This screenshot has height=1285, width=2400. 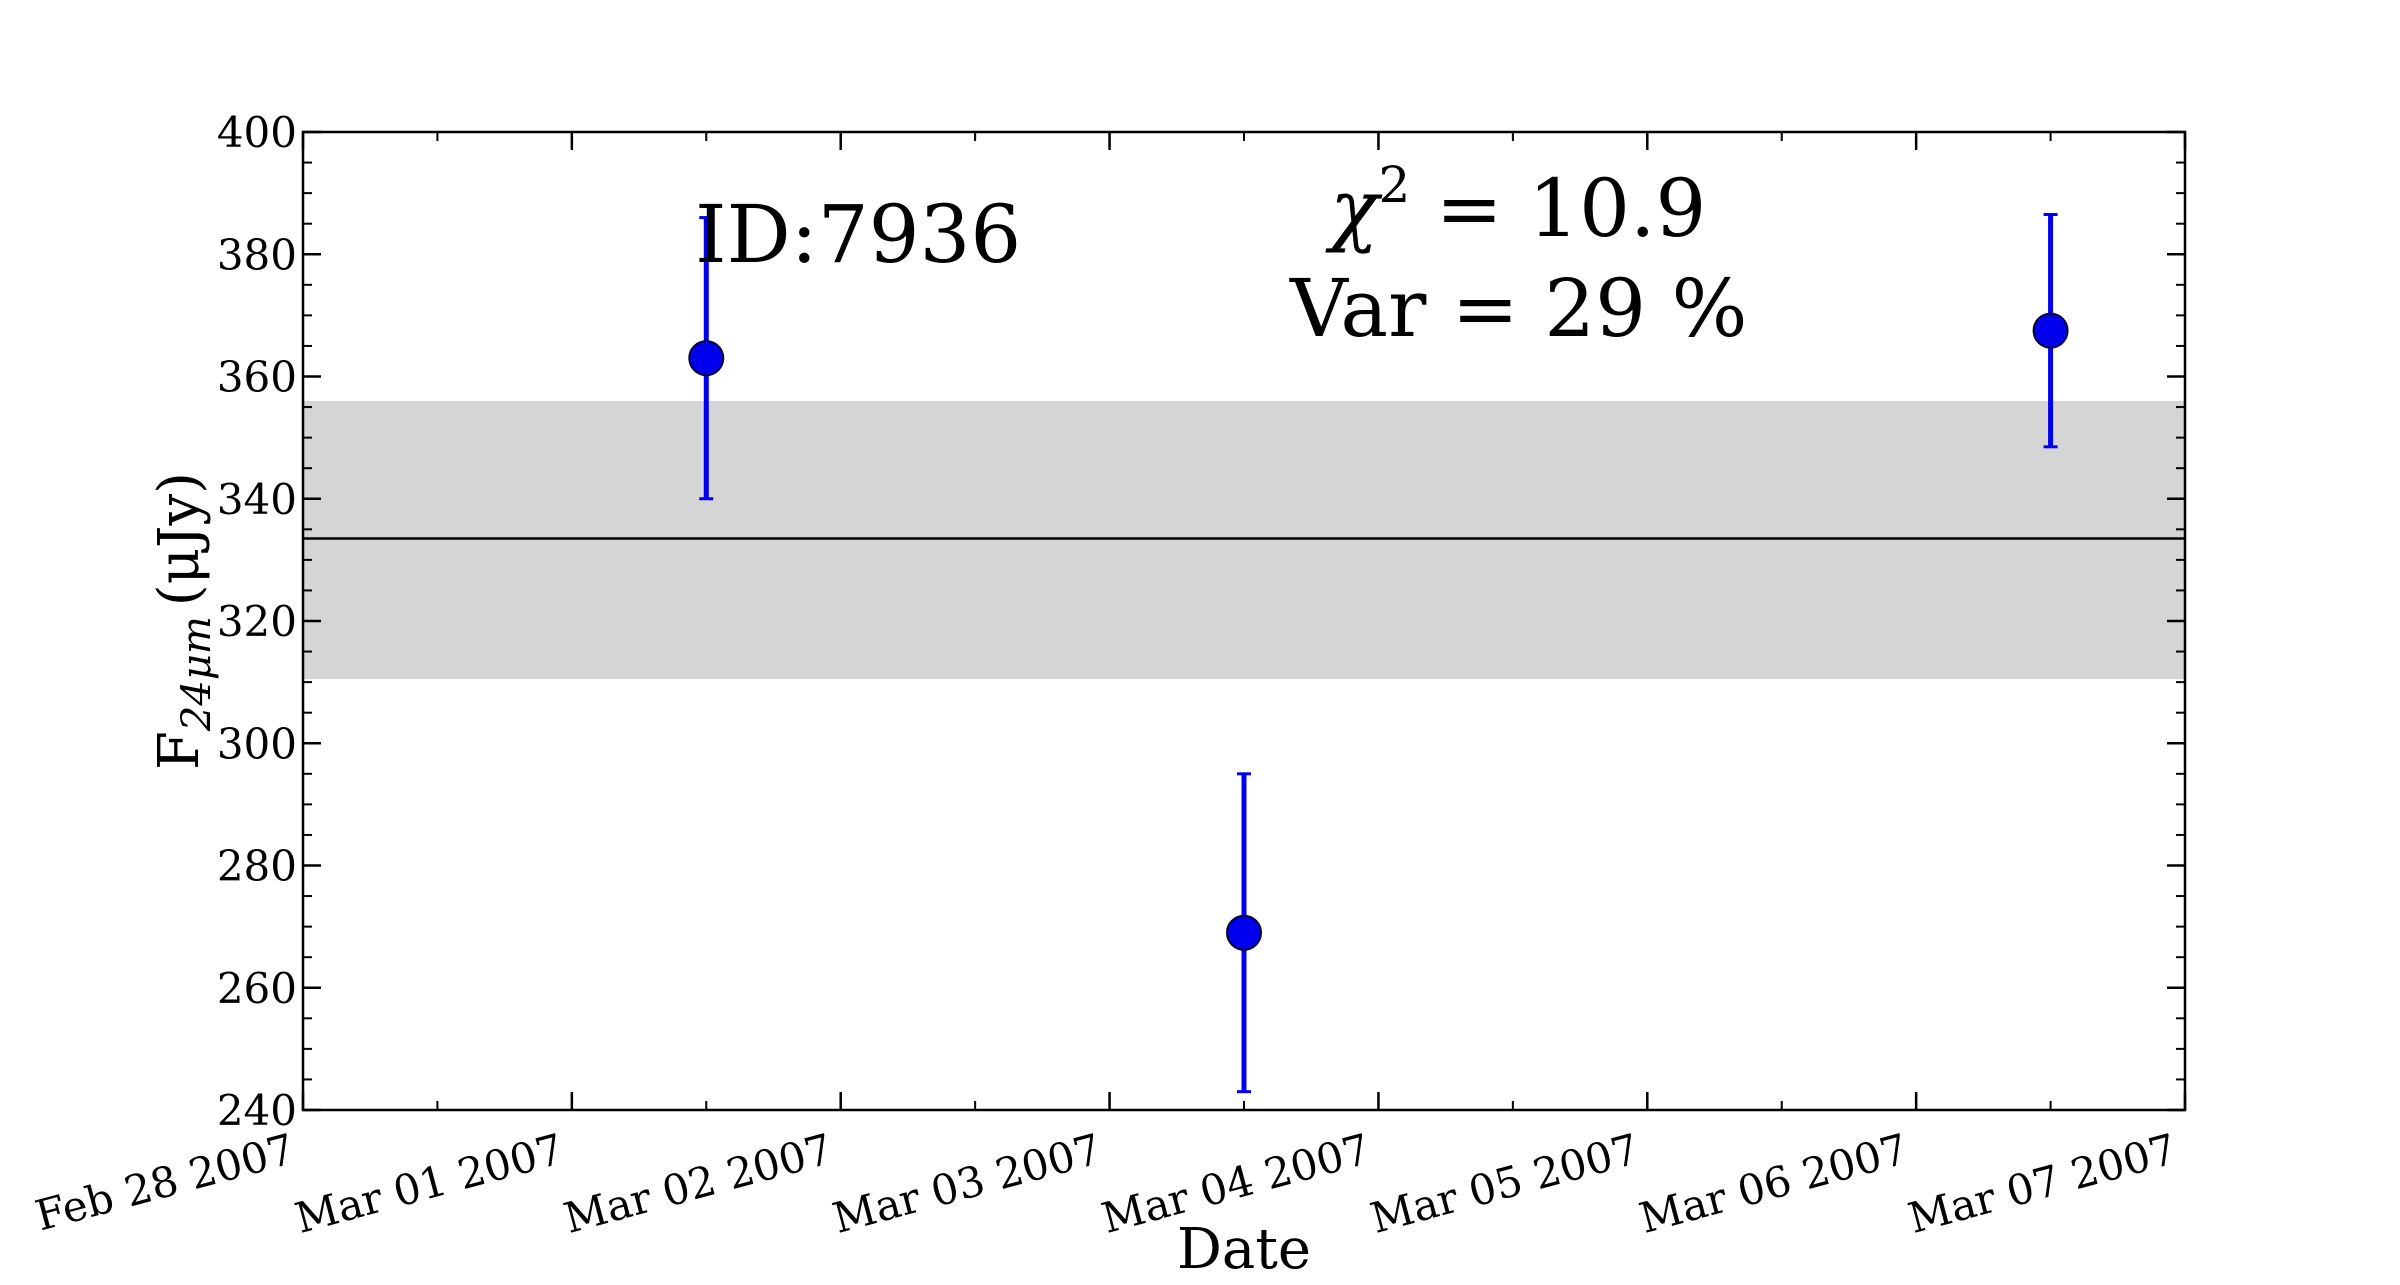 What do you see at coordinates (1558, 208) in the screenshot?
I see `chi2-value: = 10.9` at bounding box center [1558, 208].